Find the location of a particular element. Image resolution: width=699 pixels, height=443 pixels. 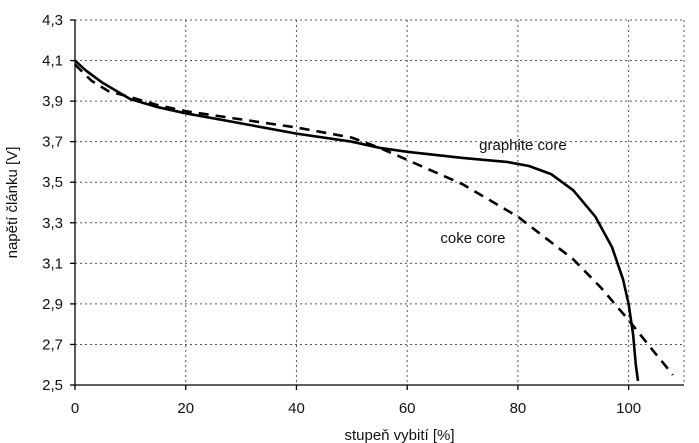

annotations: graphite core coke core is located at coordinates (503, 192).